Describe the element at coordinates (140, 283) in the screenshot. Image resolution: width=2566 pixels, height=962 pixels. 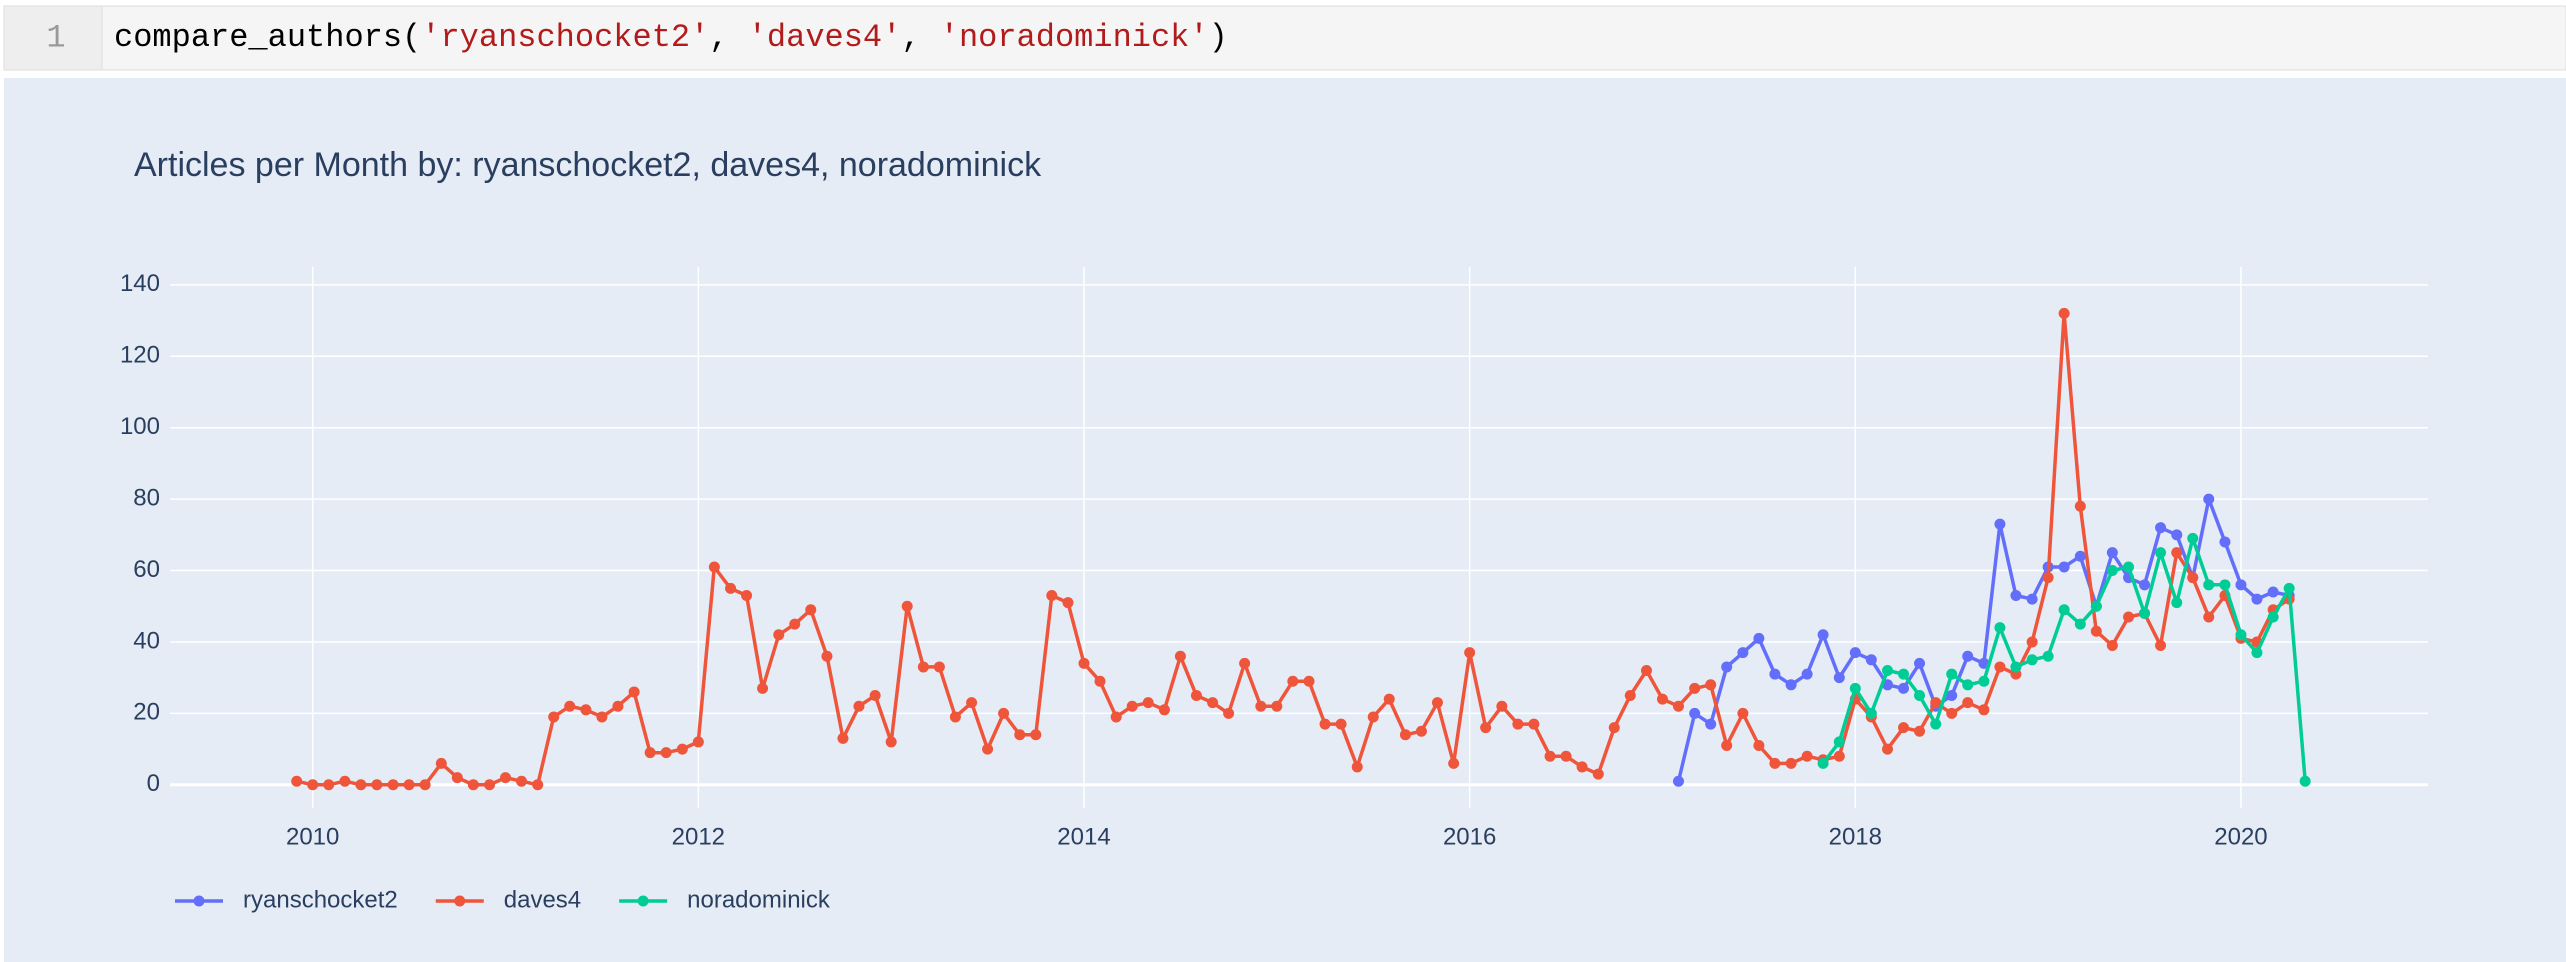
I see `y-tick-label: 140` at that location.